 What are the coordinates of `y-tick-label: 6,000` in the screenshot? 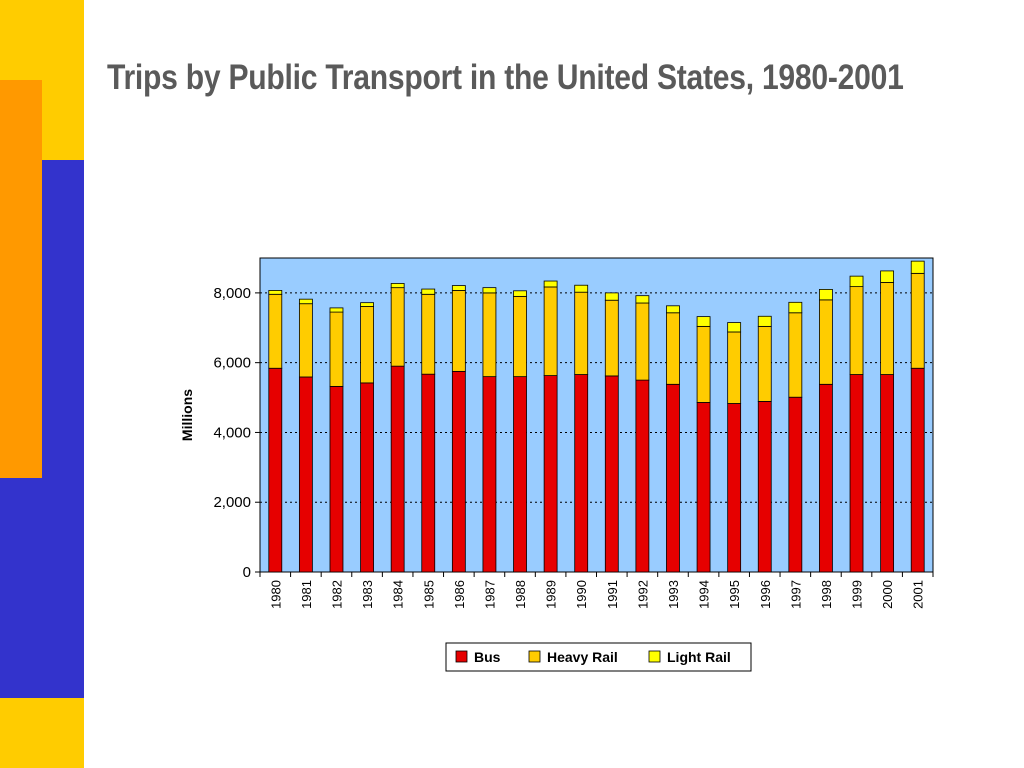 It's located at (232, 363).